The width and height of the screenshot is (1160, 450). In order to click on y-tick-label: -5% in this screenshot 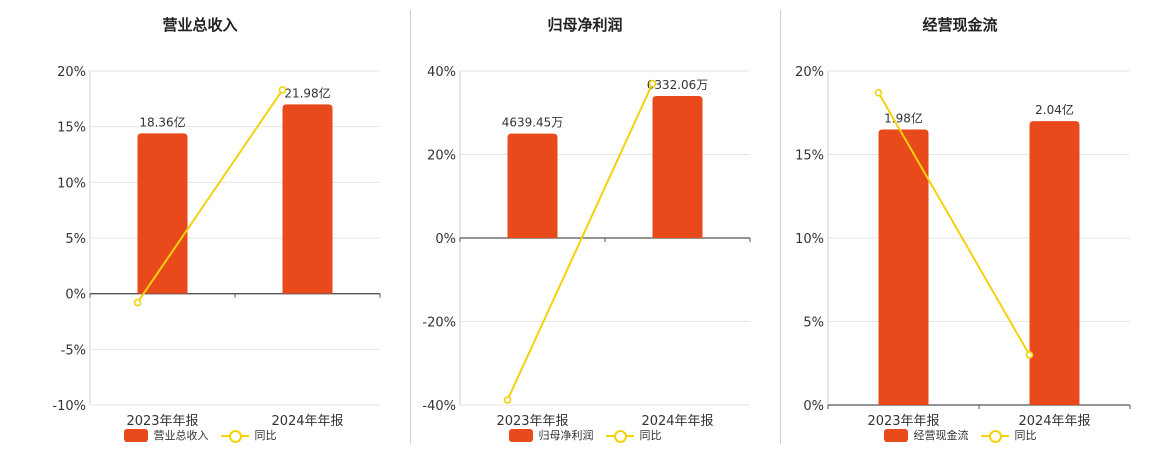, I will do `click(73, 350)`.